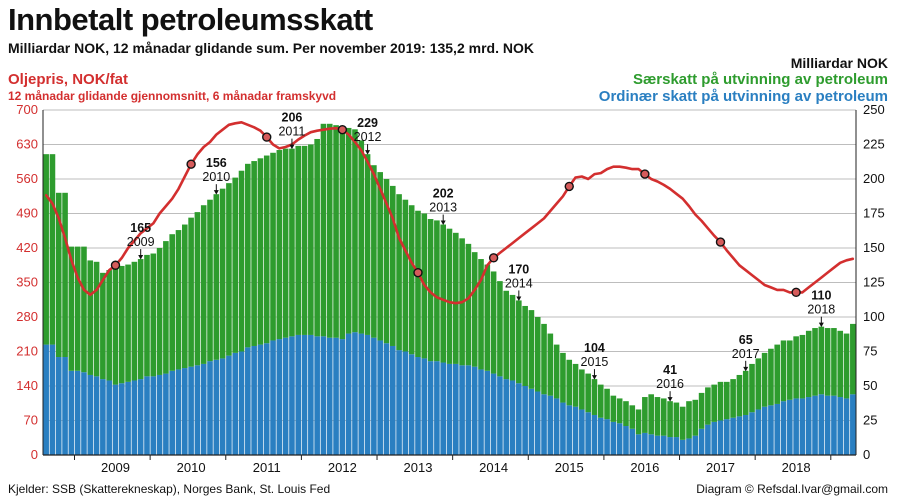  Describe the element at coordinates (518, 269) in the screenshot. I see `bar-annotation-value: 170` at that location.